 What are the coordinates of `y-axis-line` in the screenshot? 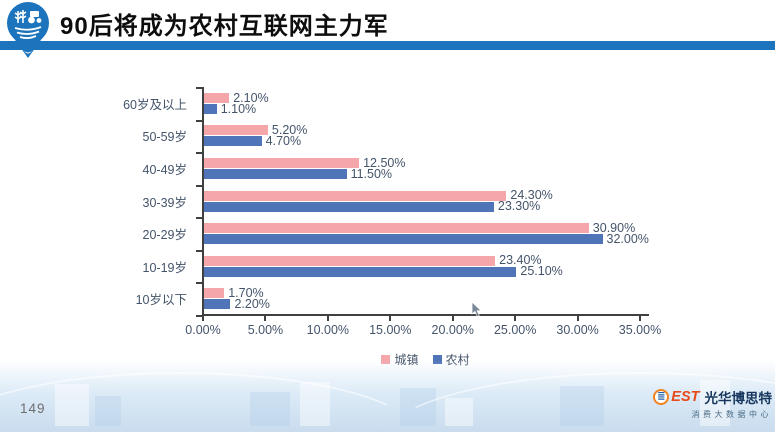 It's located at (203, 201).